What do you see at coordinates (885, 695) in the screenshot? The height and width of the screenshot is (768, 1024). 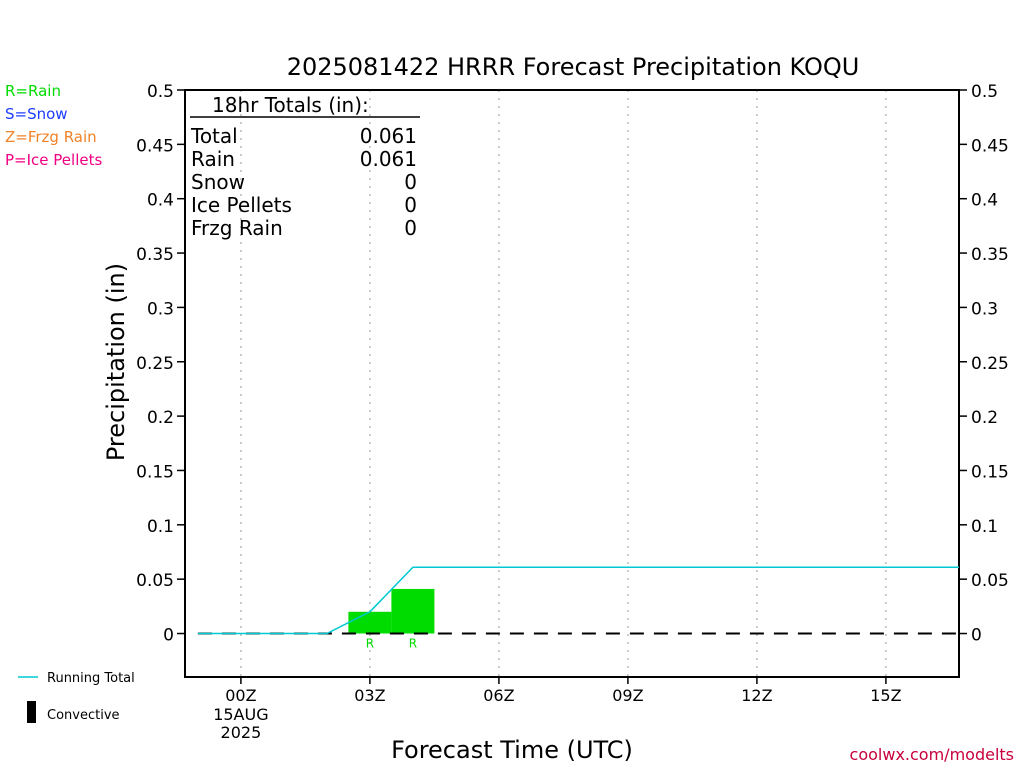 I see `x-tick-label: 15Z` at bounding box center [885, 695].